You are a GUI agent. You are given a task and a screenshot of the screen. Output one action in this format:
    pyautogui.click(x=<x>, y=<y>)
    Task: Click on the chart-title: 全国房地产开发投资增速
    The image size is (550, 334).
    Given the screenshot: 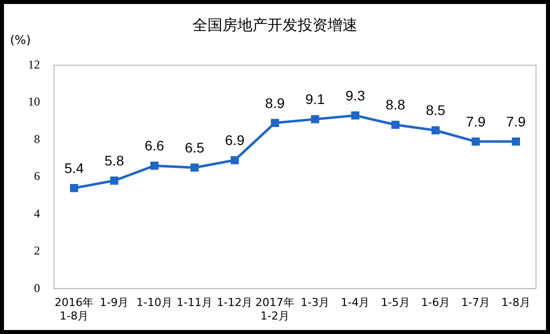 What is the action you would take?
    pyautogui.click(x=275, y=25)
    